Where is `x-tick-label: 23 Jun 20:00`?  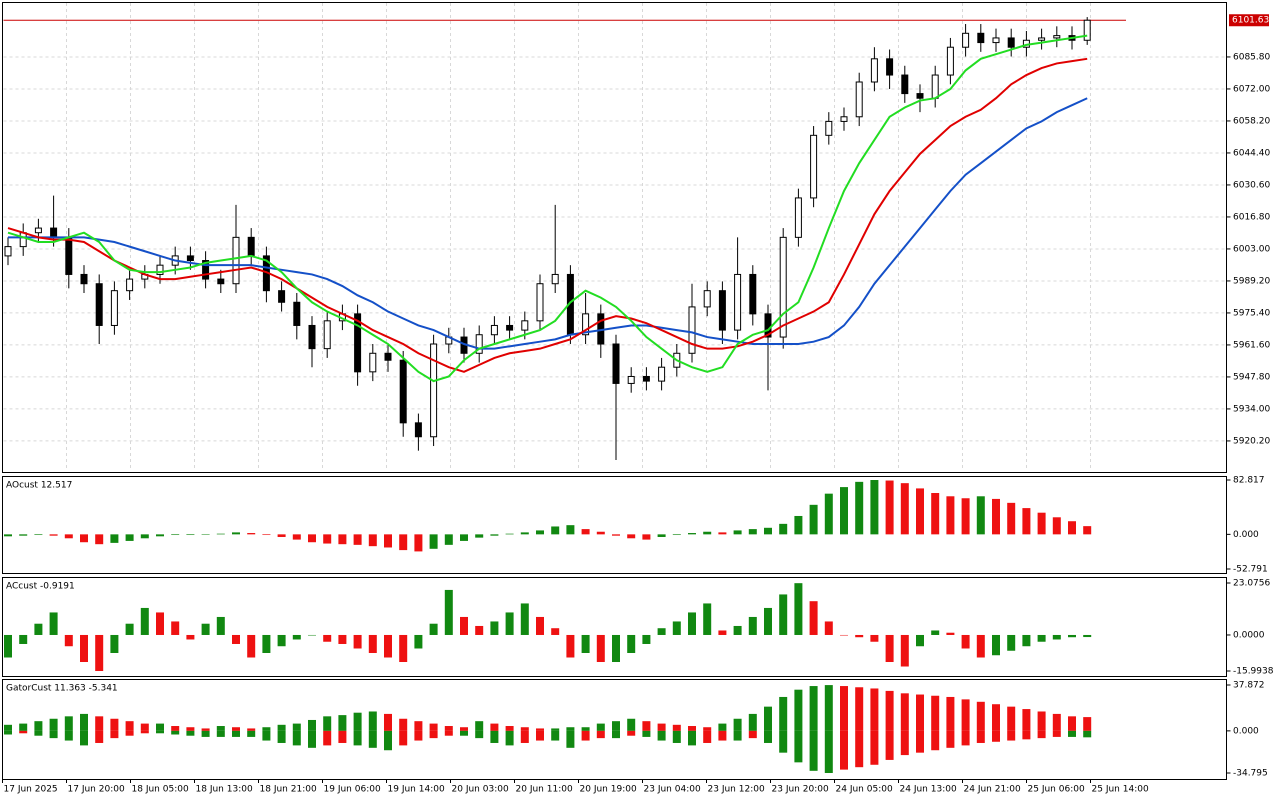
x-tick-label: 23 Jun 20:00 is located at coordinates (800, 790).